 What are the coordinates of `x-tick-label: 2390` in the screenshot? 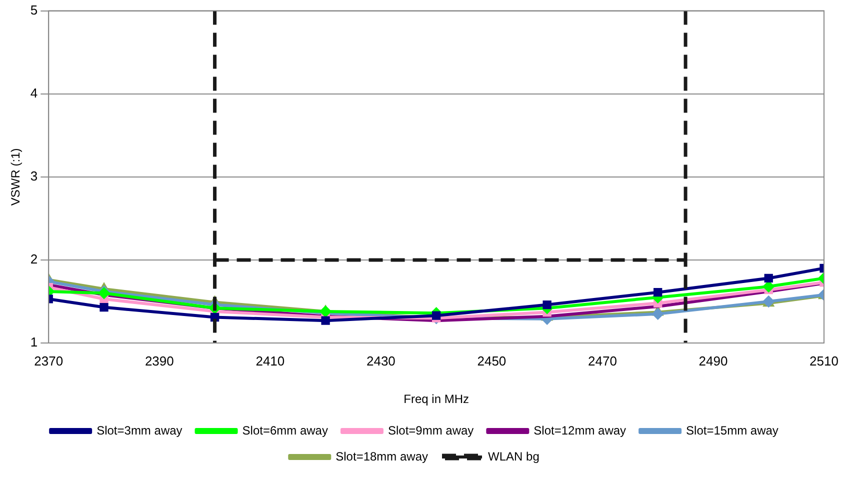 It's located at (159, 360).